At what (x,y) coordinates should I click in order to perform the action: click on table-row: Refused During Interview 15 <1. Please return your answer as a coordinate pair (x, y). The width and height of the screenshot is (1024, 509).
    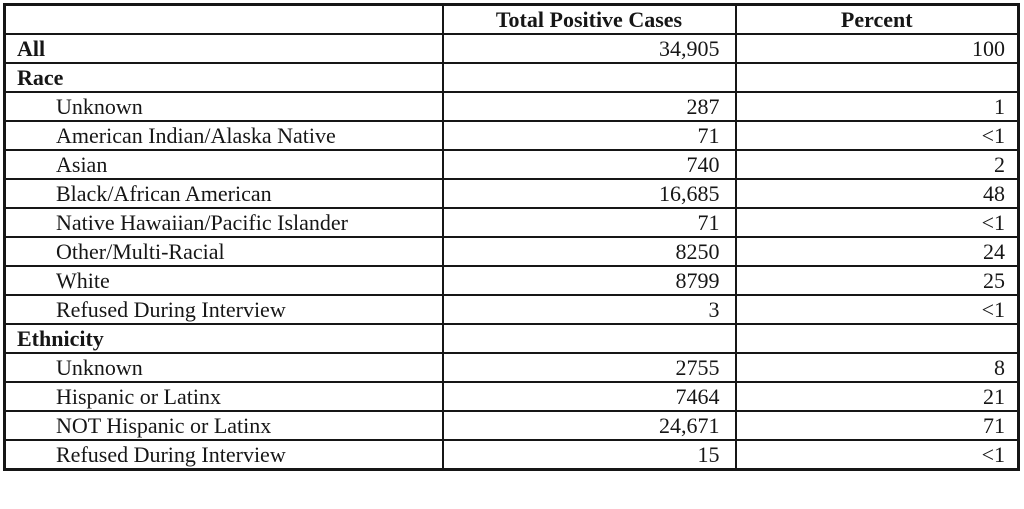
    Looking at the image, I should click on (511, 455).